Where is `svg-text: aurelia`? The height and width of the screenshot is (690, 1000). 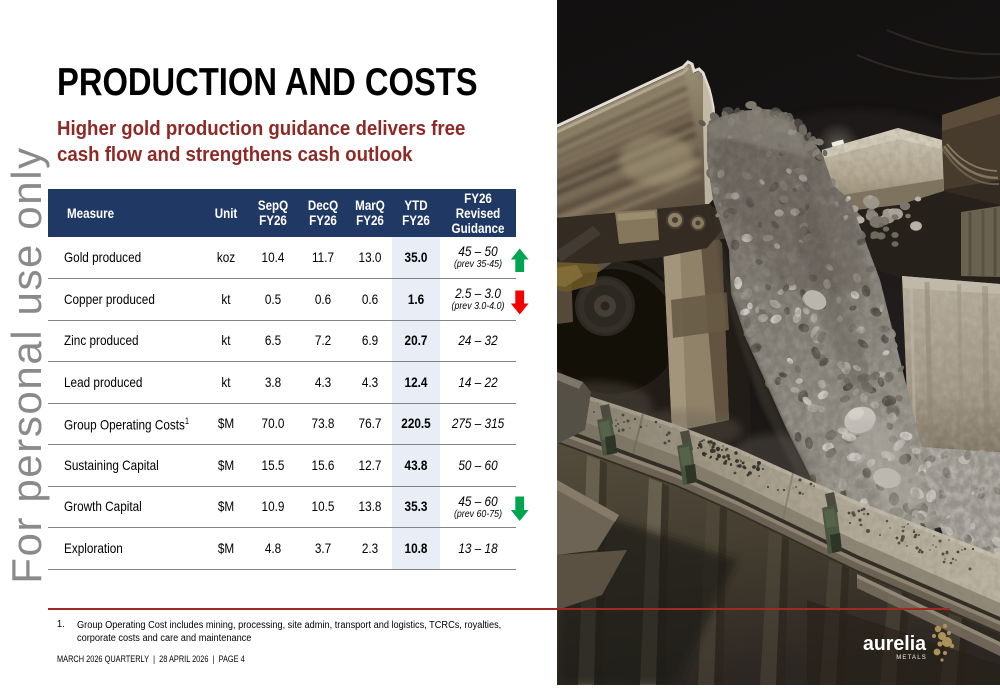
svg-text: aurelia is located at coordinates (895, 644).